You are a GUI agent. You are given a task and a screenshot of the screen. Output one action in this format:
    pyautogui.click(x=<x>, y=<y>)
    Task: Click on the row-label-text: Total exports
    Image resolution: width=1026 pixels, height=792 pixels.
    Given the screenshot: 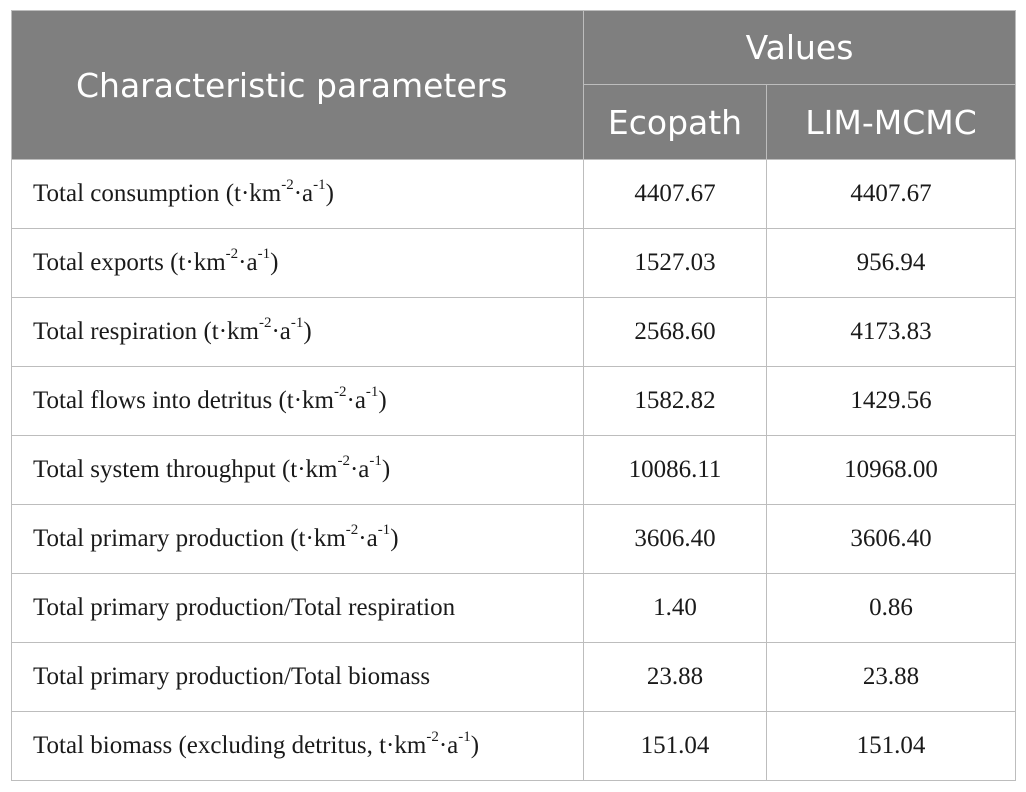 What is the action you would take?
    pyautogui.click(x=98, y=262)
    